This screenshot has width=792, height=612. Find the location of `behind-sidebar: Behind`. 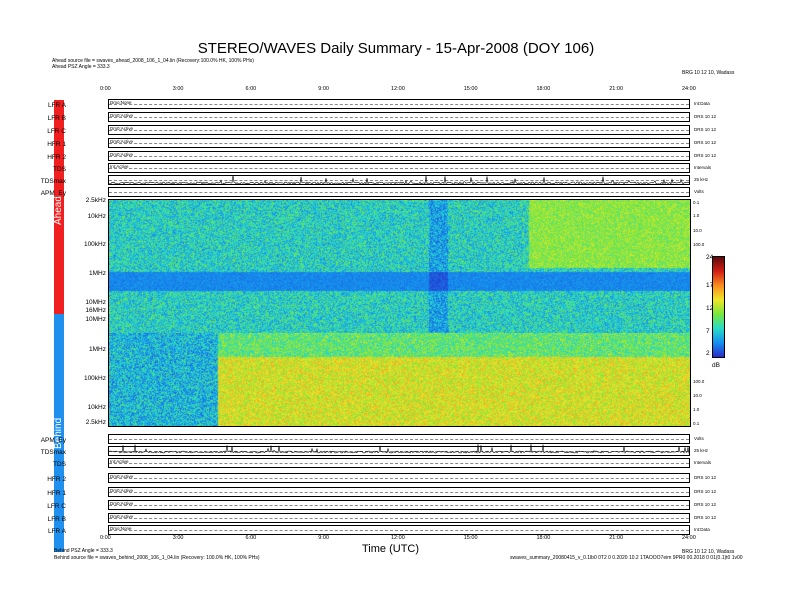

behind-sidebar: Behind is located at coordinates (58, 433).